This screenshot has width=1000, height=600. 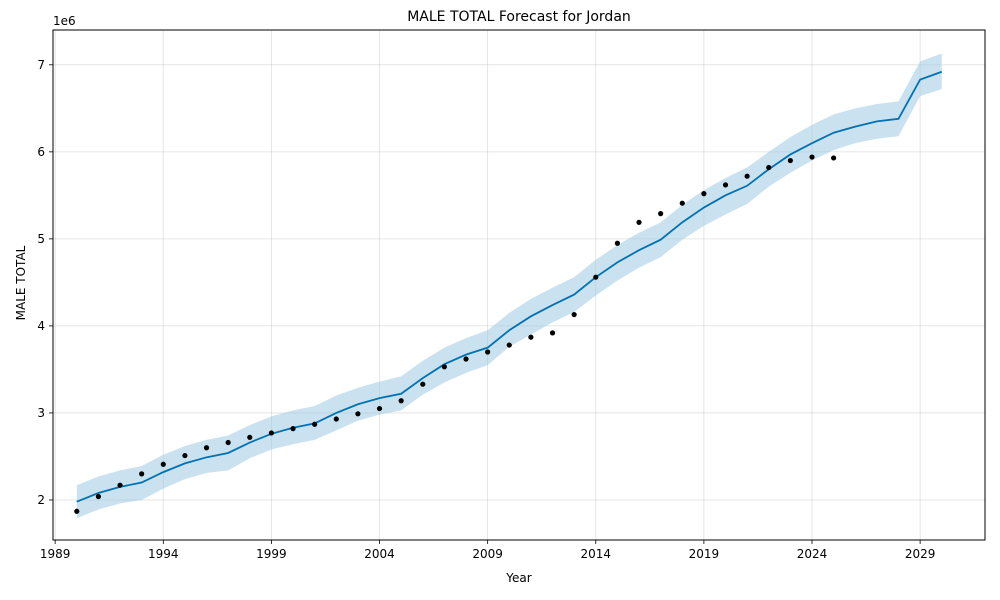 I want to click on x-tick-label: 2004, so click(x=379, y=554).